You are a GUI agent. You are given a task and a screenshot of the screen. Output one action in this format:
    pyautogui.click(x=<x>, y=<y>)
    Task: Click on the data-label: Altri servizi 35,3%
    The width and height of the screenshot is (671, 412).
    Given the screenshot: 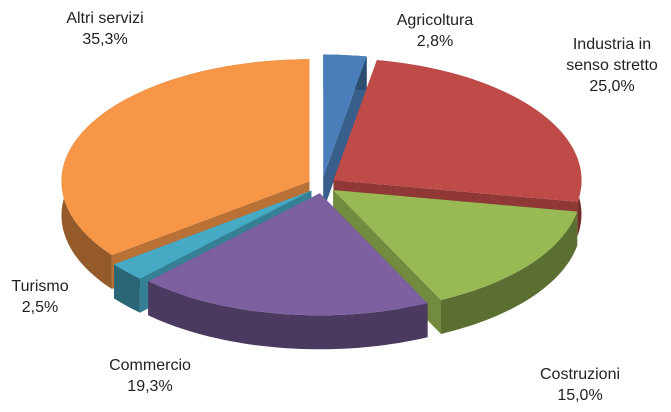 What is the action you would take?
    pyautogui.click(x=104, y=29)
    